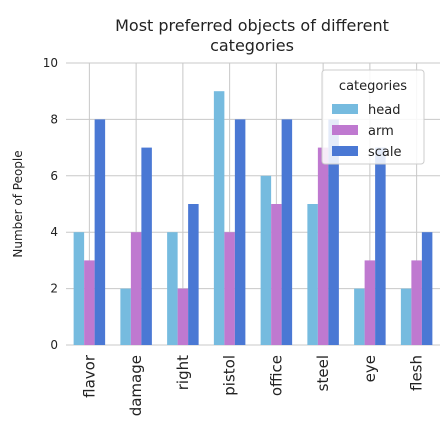  What do you see at coordinates (416, 302) in the screenshot?
I see `bar-flesh-arm` at bounding box center [416, 302].